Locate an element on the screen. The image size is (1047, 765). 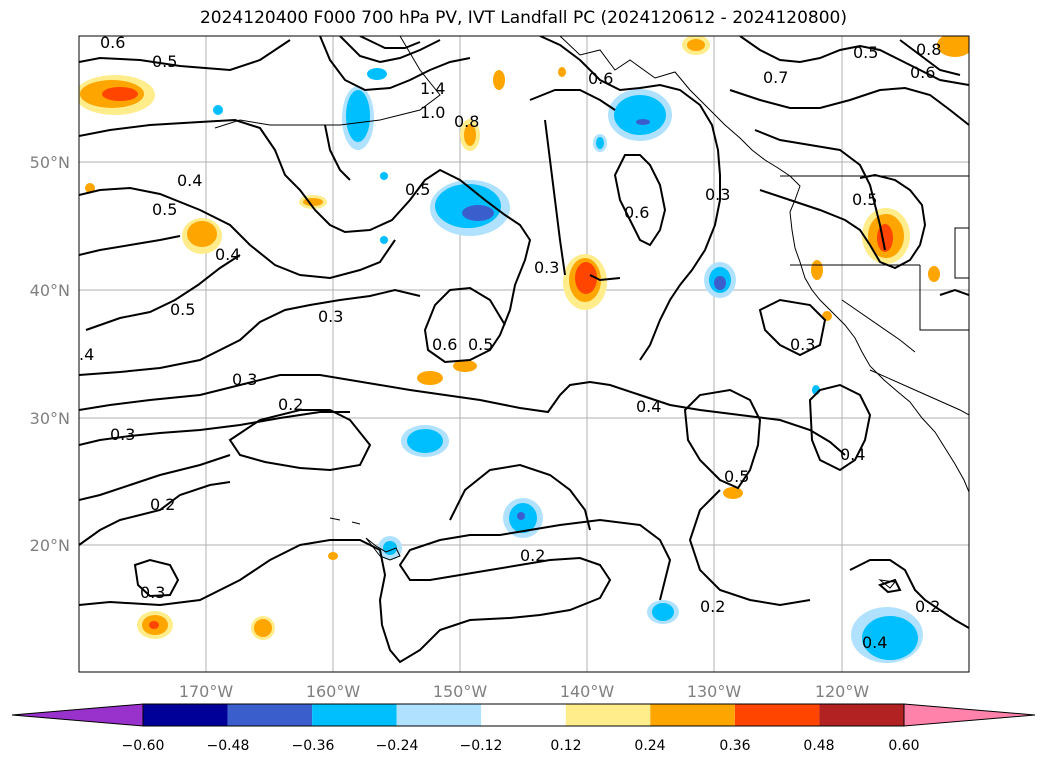
colorbar-tick-label: 0.24 is located at coordinates (649, 746).